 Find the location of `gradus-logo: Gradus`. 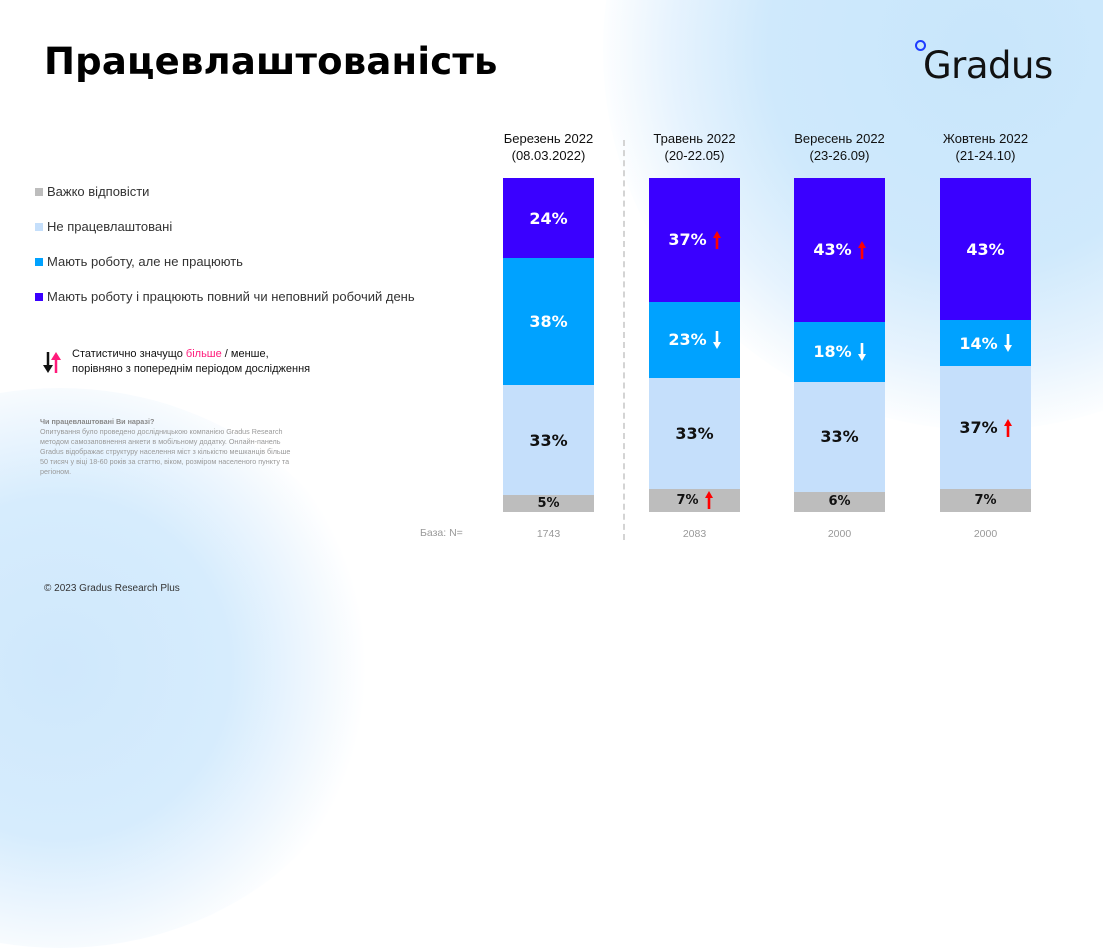

gradus-logo: Gradus is located at coordinates (995, 65).